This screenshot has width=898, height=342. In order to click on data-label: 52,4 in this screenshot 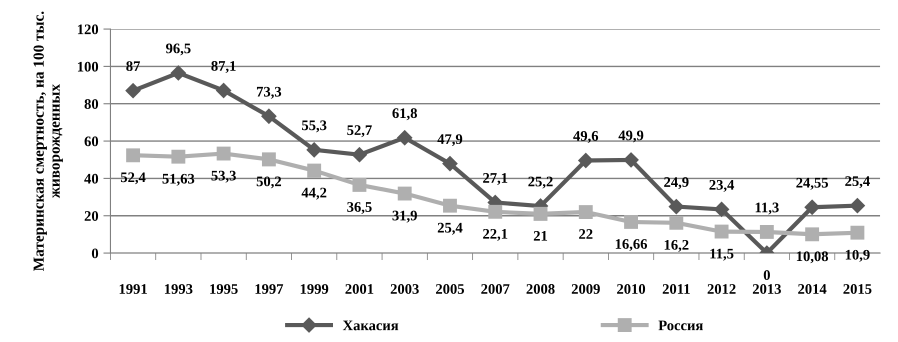, I will do `click(133, 178)`.